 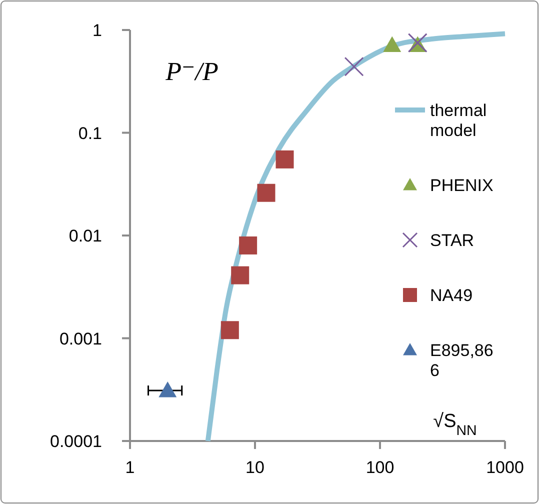 What do you see at coordinates (462, 185) in the screenshot?
I see `legend-label: PHENIX` at bounding box center [462, 185].